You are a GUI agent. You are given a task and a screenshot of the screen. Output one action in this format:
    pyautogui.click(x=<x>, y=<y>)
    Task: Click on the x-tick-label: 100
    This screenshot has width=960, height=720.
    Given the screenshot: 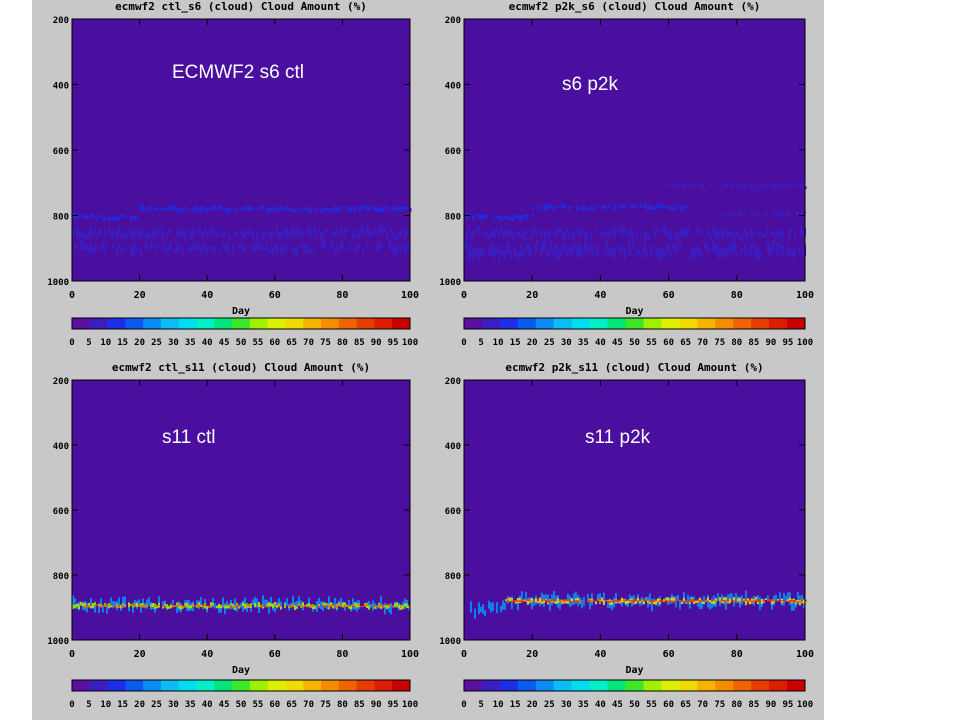 What is the action you would take?
    pyautogui.click(x=805, y=654)
    